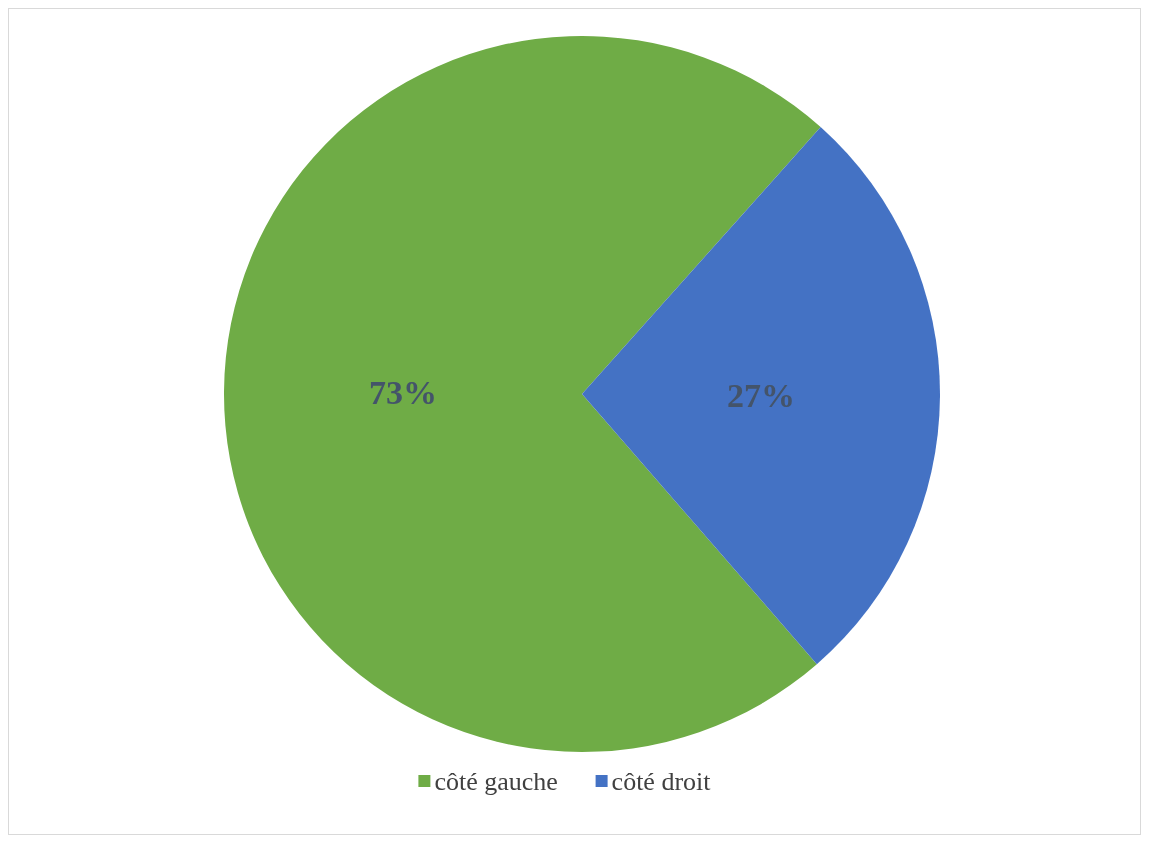  Describe the element at coordinates (661, 781) in the screenshot. I see `legend-label: côté droit` at that location.